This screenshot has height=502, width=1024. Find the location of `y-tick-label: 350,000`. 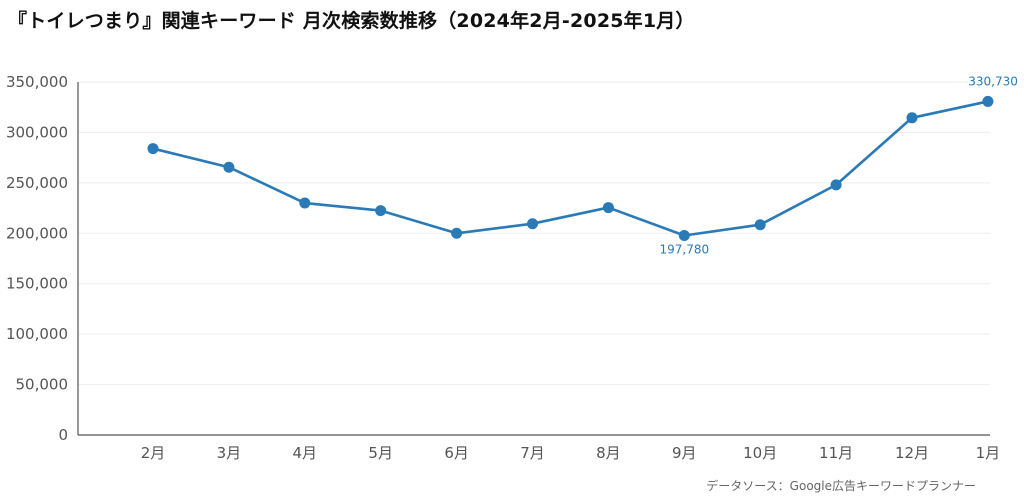

y-tick-label: 350,000 is located at coordinates (37, 82).